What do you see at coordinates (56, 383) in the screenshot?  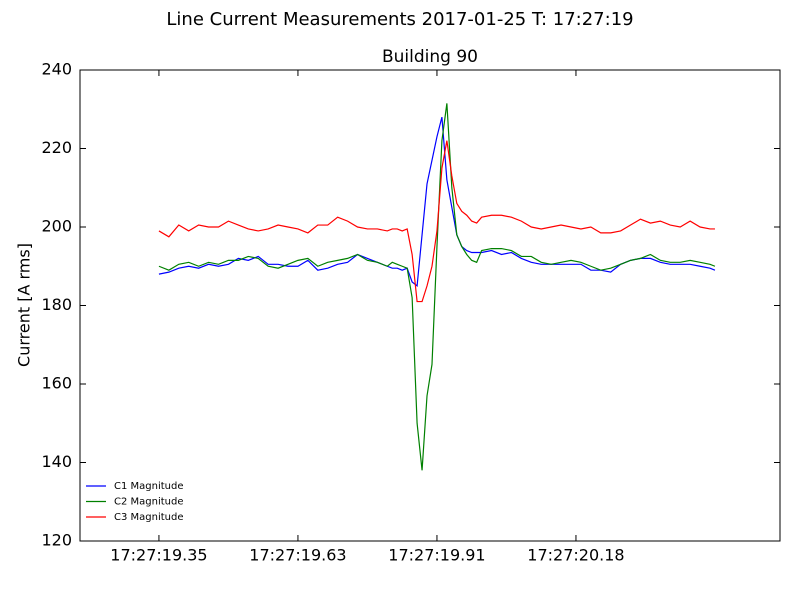 I see `y-tick-label: 160` at bounding box center [56, 383].